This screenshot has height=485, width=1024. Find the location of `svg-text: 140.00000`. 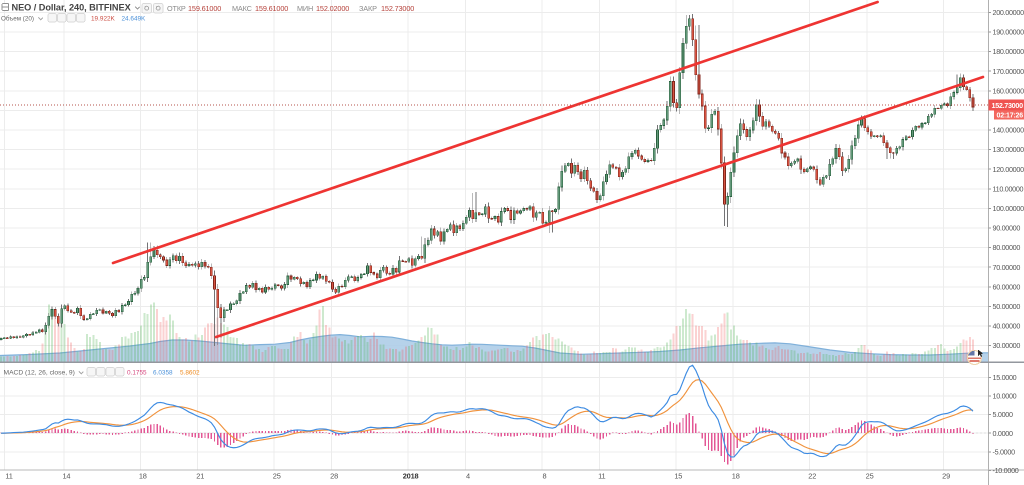

svg-text: 140.00000 is located at coordinates (1008, 130).